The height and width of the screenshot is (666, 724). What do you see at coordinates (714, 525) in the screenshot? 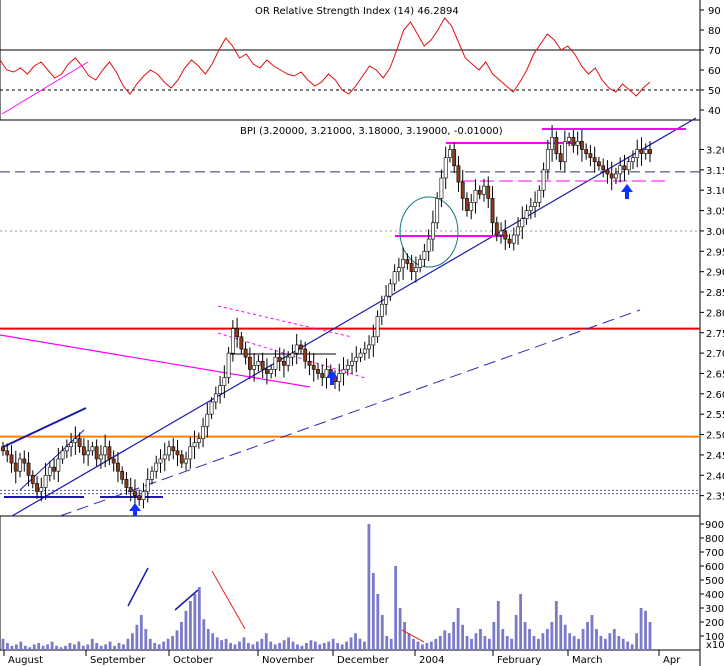
I see `volume-tick-label: 90000` at bounding box center [714, 525].